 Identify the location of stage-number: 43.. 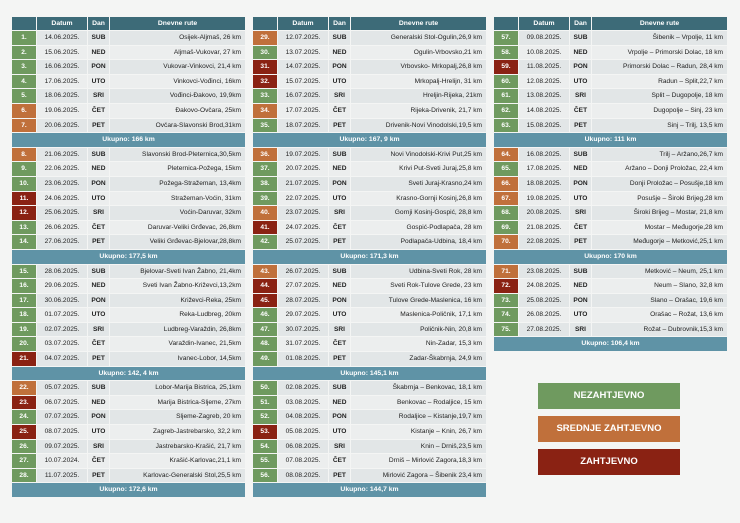
(265, 271).